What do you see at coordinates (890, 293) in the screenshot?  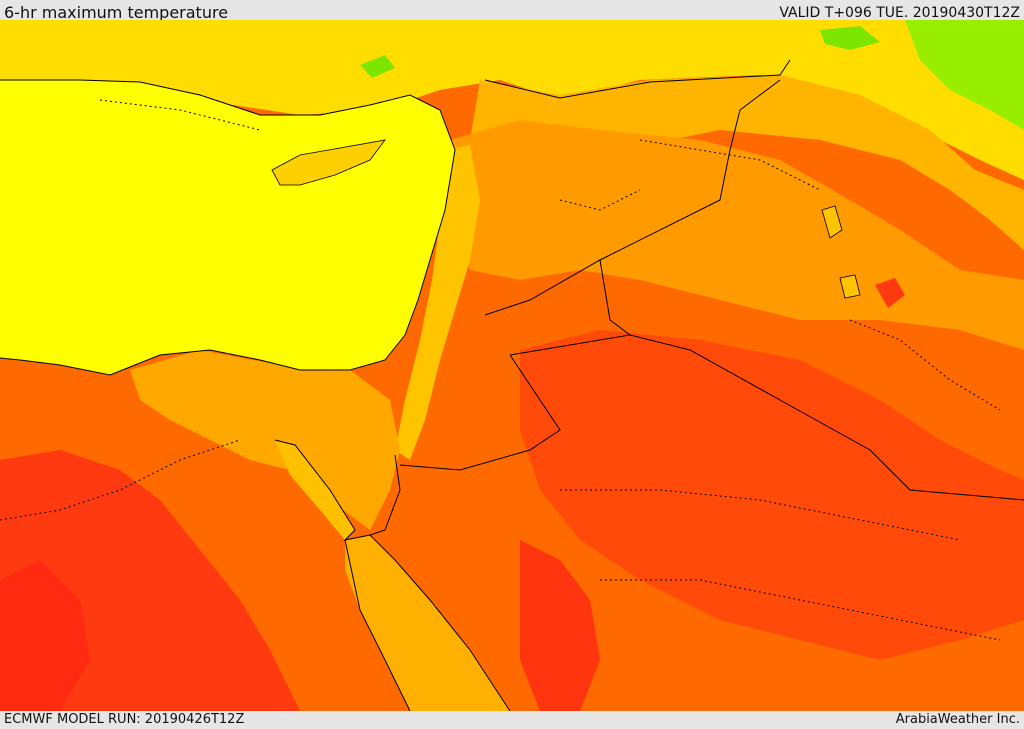 I see `iraq-hot-spot` at bounding box center [890, 293].